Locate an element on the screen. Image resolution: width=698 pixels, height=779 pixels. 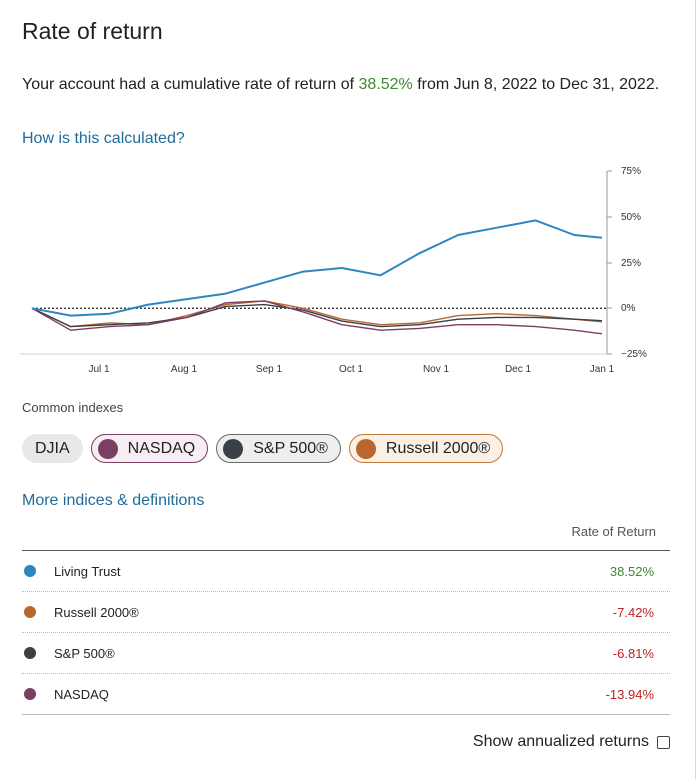
row-value: 38.52% is located at coordinates (631, 571).